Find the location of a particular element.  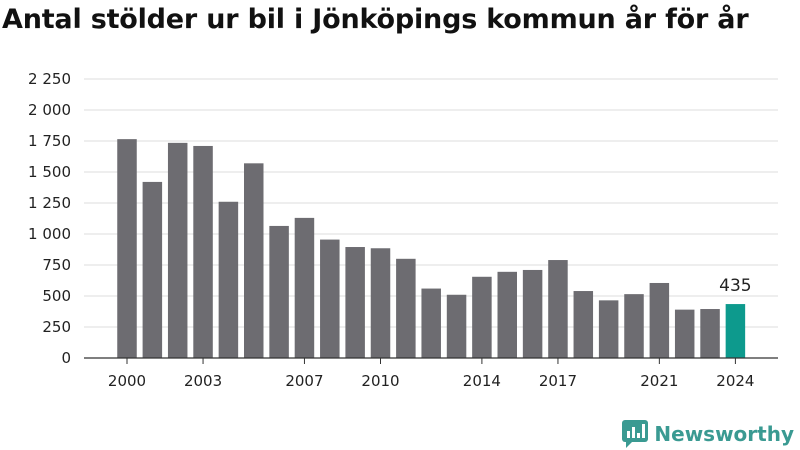

y-tick-label: 1 000 is located at coordinates (49, 234).